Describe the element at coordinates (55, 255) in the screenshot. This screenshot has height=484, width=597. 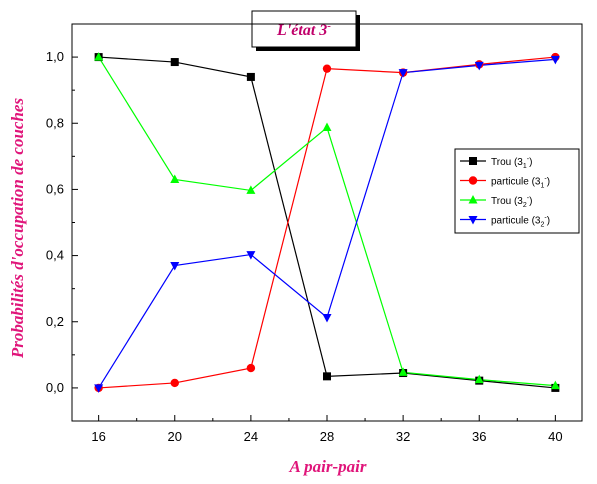
I see `y-tick-label: 0,4` at that location.